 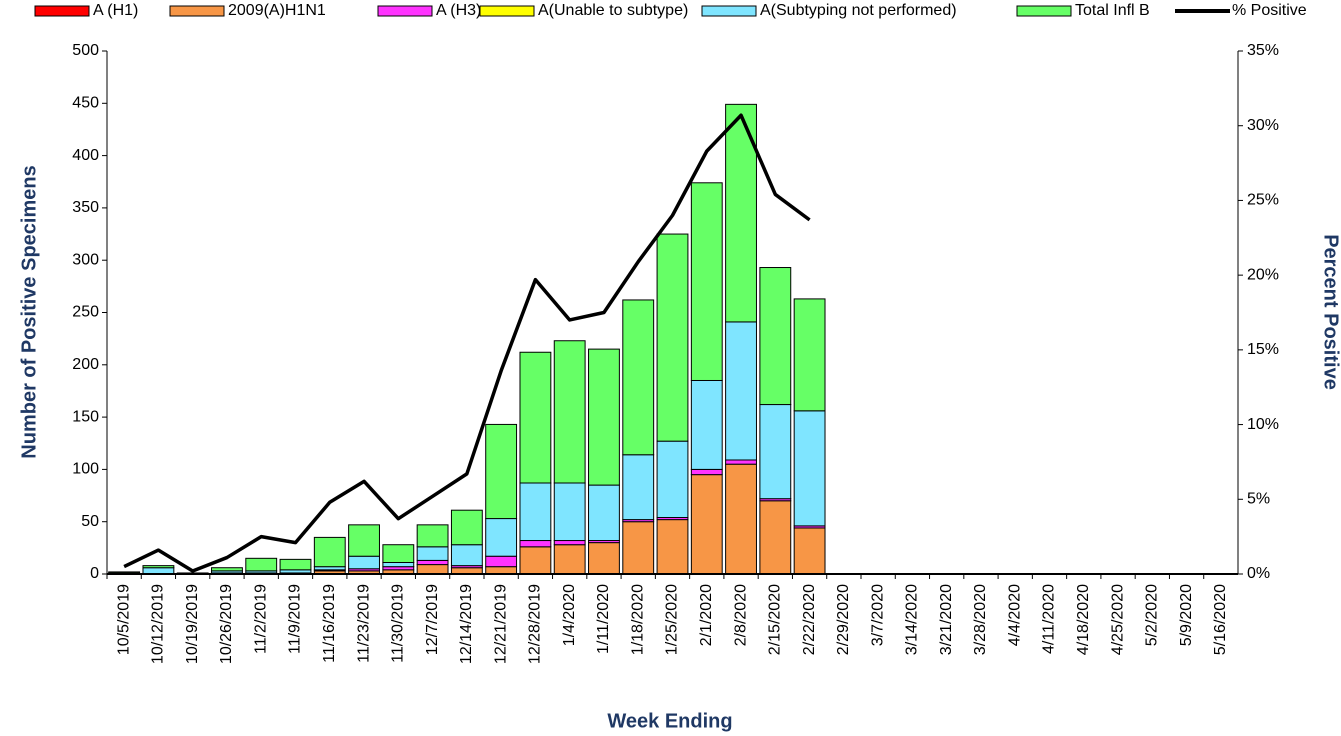 I want to click on legend-label: A(Subtyping not performed), so click(x=858, y=10).